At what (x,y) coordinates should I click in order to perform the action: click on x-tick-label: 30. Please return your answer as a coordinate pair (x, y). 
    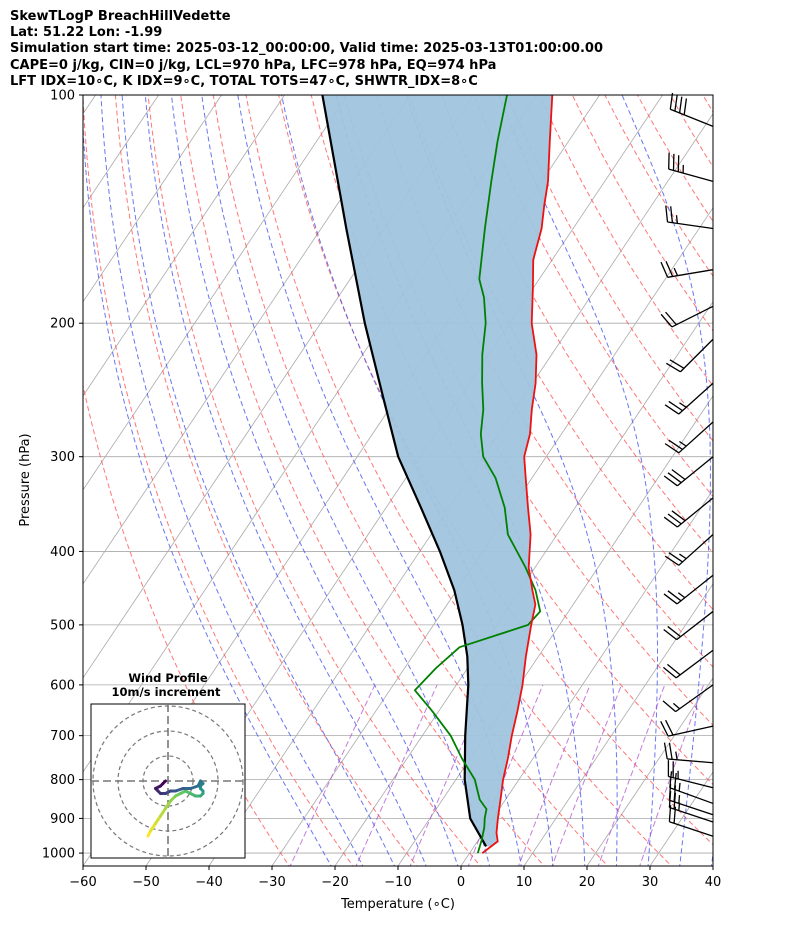
    Looking at the image, I should click on (650, 882).